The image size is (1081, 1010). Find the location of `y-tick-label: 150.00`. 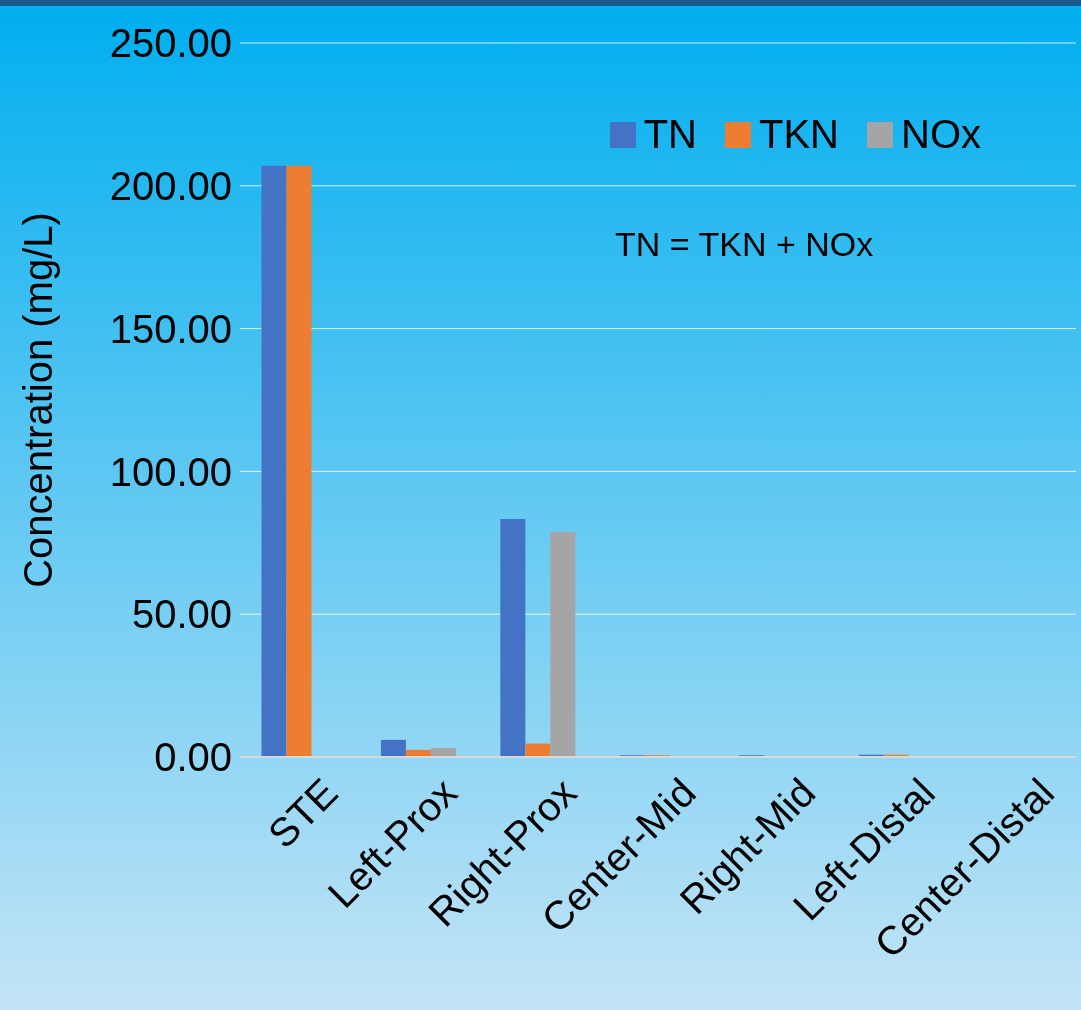

y-tick-label: 150.00 is located at coordinates (170, 328).